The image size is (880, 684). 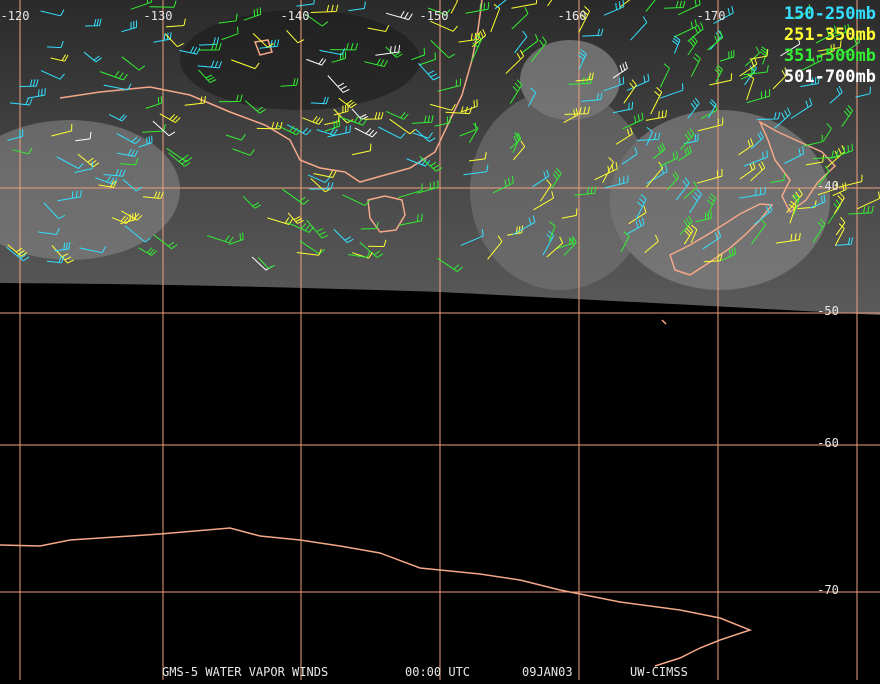 I want to click on legend-entry: 501-700mb, so click(x=830, y=77).